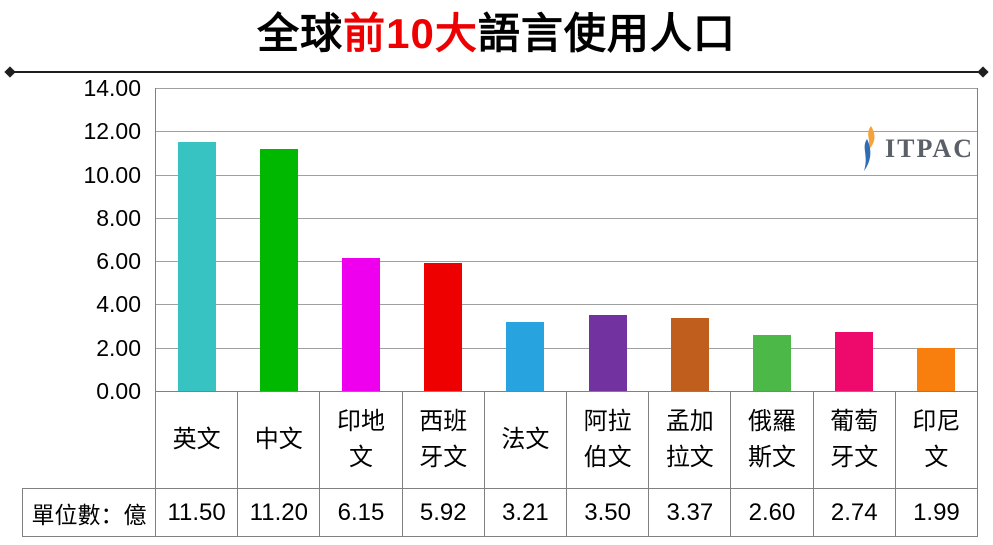 This screenshot has height=545, width=993. I want to click on category-label-line: 中文, so click(278, 439).